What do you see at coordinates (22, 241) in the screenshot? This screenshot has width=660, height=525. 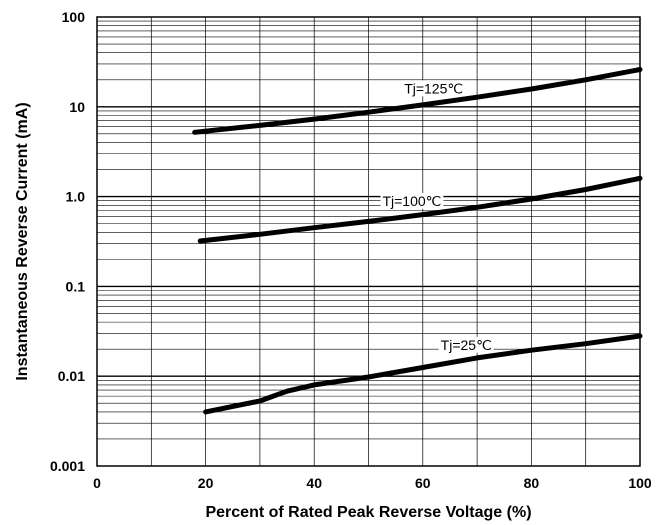 I see `y-axis-title: Instantaneous Reverse Current (mA)` at bounding box center [22, 241].